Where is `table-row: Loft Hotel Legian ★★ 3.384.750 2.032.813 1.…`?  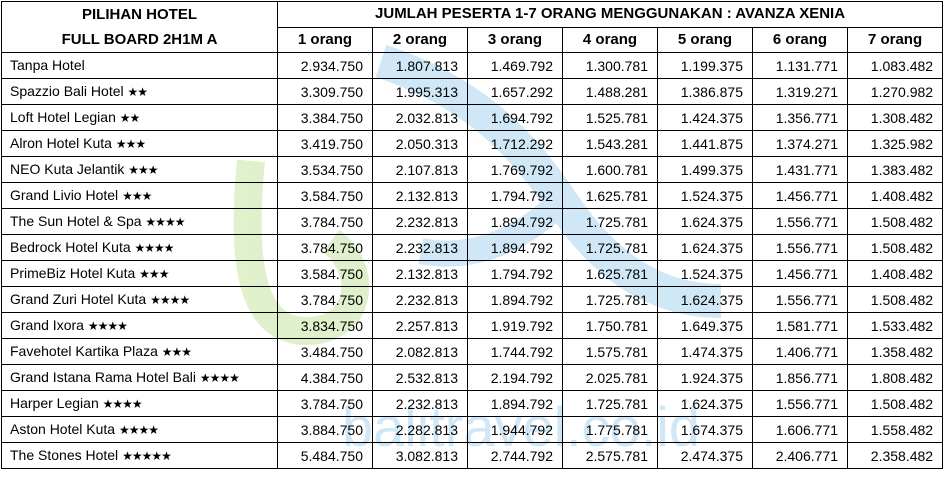 table-row: Loft Hotel Legian ★★ 3.384.750 2.032.813 1.… is located at coordinates (472, 117).